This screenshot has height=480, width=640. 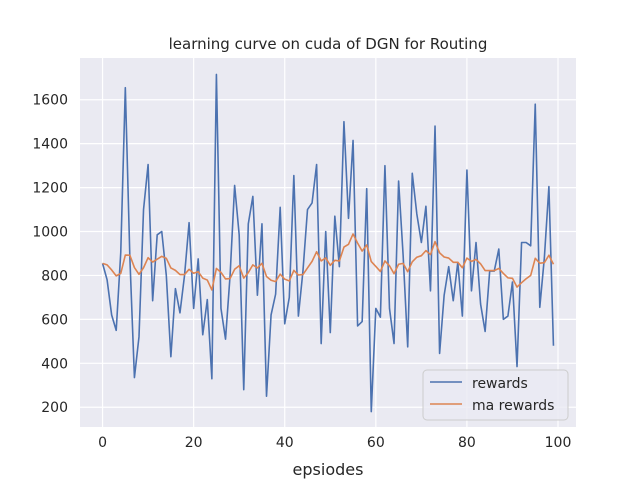 What do you see at coordinates (50, 189) in the screenshot?
I see `y-tick-label: 1200` at bounding box center [50, 189].